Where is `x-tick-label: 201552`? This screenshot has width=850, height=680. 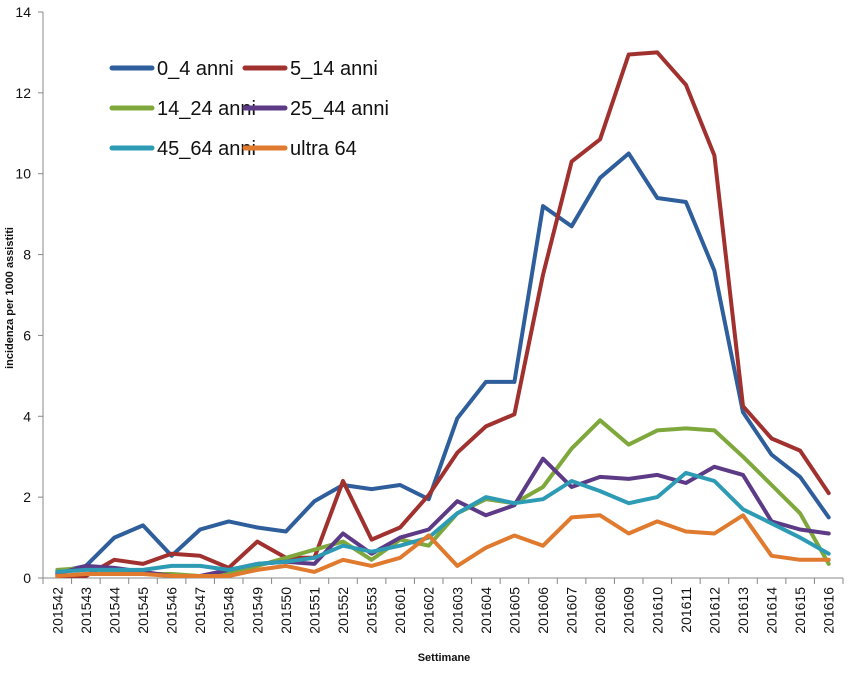
x-tick-label: 201552 is located at coordinates (343, 610).